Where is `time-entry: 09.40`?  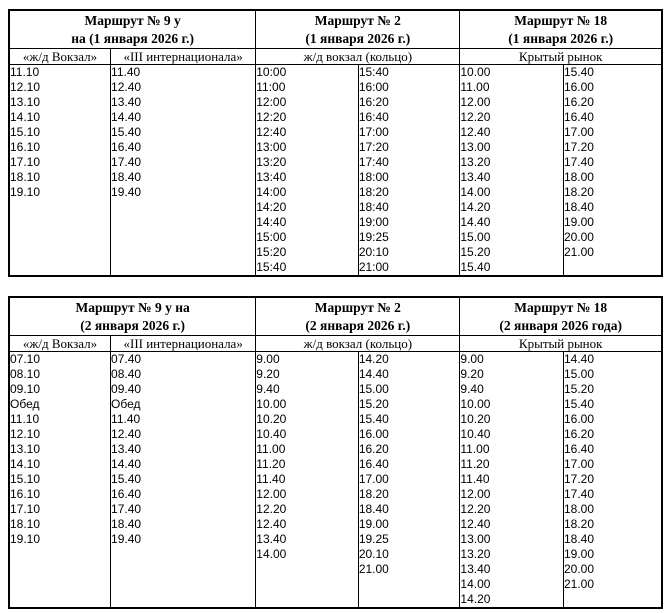
time-entry: 09.40 is located at coordinates (126, 389).